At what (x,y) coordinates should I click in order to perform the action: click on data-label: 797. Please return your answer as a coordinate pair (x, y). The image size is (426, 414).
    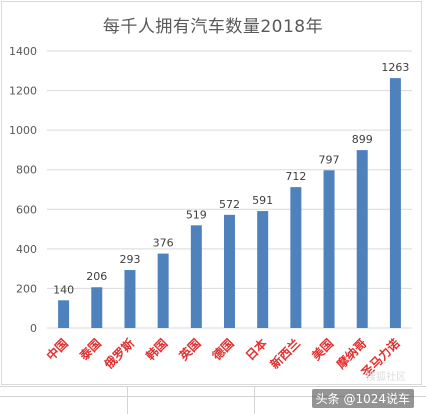
    Looking at the image, I should click on (329, 159).